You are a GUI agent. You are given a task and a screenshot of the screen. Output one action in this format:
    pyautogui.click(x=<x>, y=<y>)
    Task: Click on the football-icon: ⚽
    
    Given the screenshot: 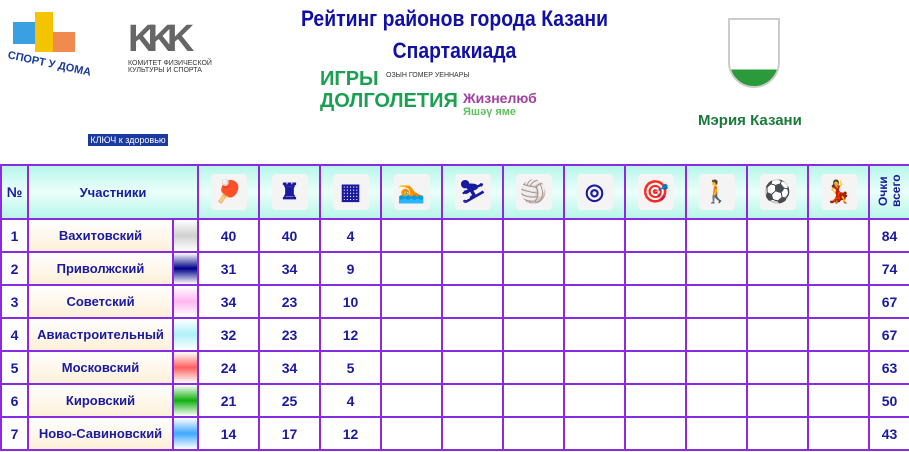 What is the action you would take?
    pyautogui.click(x=777, y=192)
    